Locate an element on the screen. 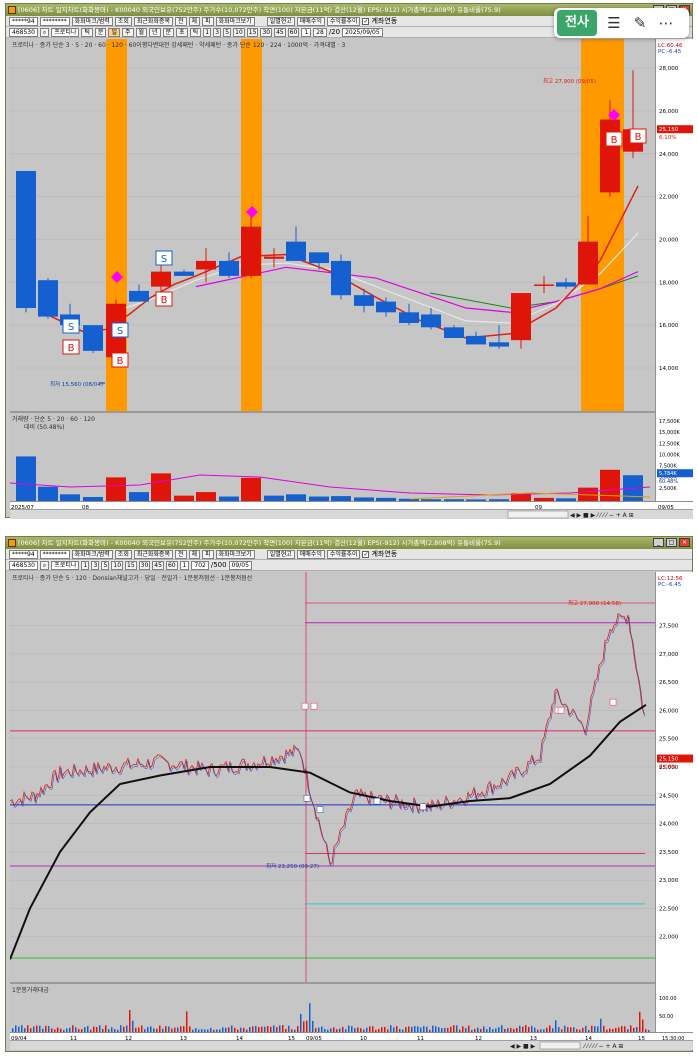 This screenshot has width=698, height=1056. interval-1-b: 1 is located at coordinates (85, 565).